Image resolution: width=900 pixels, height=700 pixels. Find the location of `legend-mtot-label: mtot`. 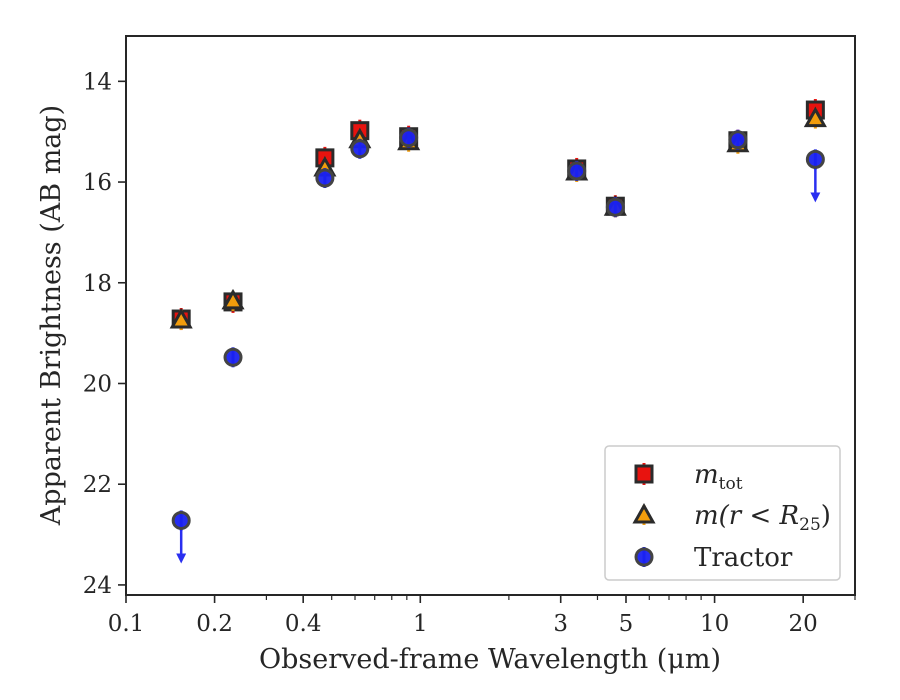

legend-mtot-label: mtot is located at coordinates (718, 477).